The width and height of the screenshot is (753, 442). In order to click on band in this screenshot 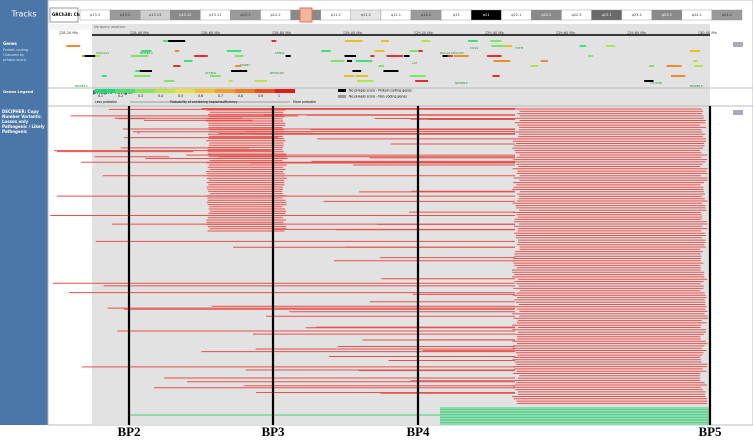, I will do `click(727, 15)`.